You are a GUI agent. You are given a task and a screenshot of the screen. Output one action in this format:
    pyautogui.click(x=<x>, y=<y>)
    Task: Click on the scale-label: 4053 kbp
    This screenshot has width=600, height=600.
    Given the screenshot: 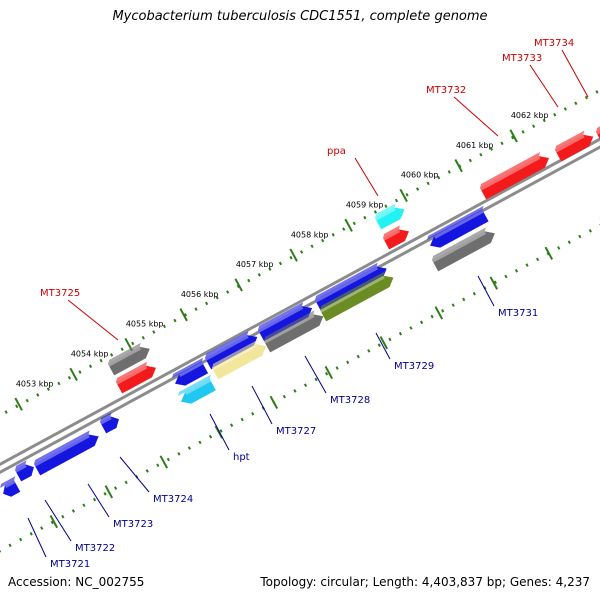 What is the action you would take?
    pyautogui.click(x=35, y=383)
    